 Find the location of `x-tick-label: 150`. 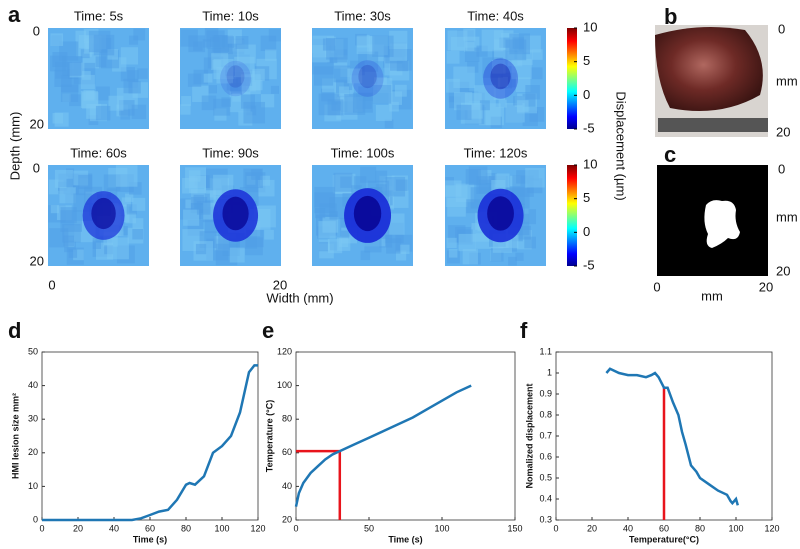

x-tick-label: 150 is located at coordinates (514, 528).